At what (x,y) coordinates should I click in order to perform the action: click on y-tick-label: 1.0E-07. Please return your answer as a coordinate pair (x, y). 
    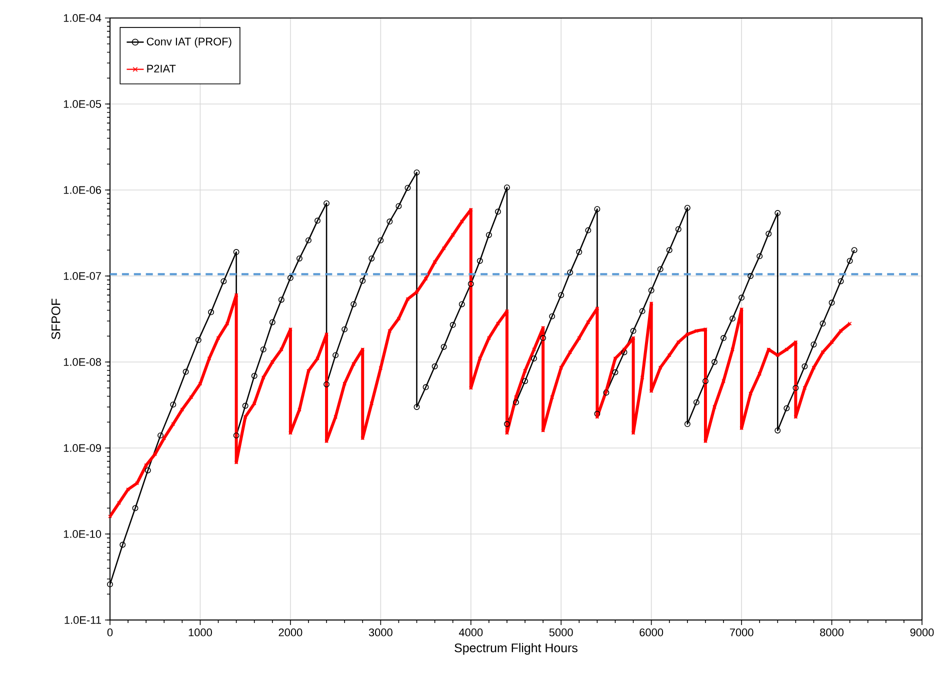
    Looking at the image, I should click on (82, 276).